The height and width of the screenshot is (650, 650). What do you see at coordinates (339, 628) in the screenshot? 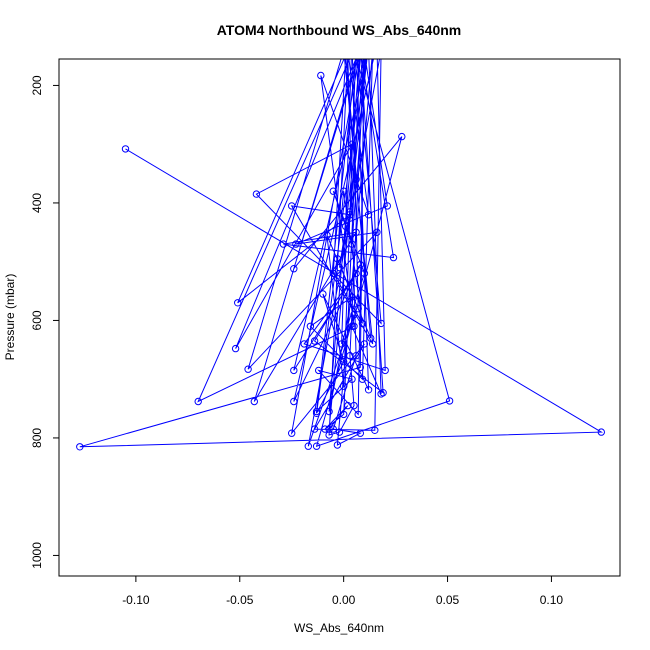
I see `x-axis-label: WS_Abs_640nm` at bounding box center [339, 628].